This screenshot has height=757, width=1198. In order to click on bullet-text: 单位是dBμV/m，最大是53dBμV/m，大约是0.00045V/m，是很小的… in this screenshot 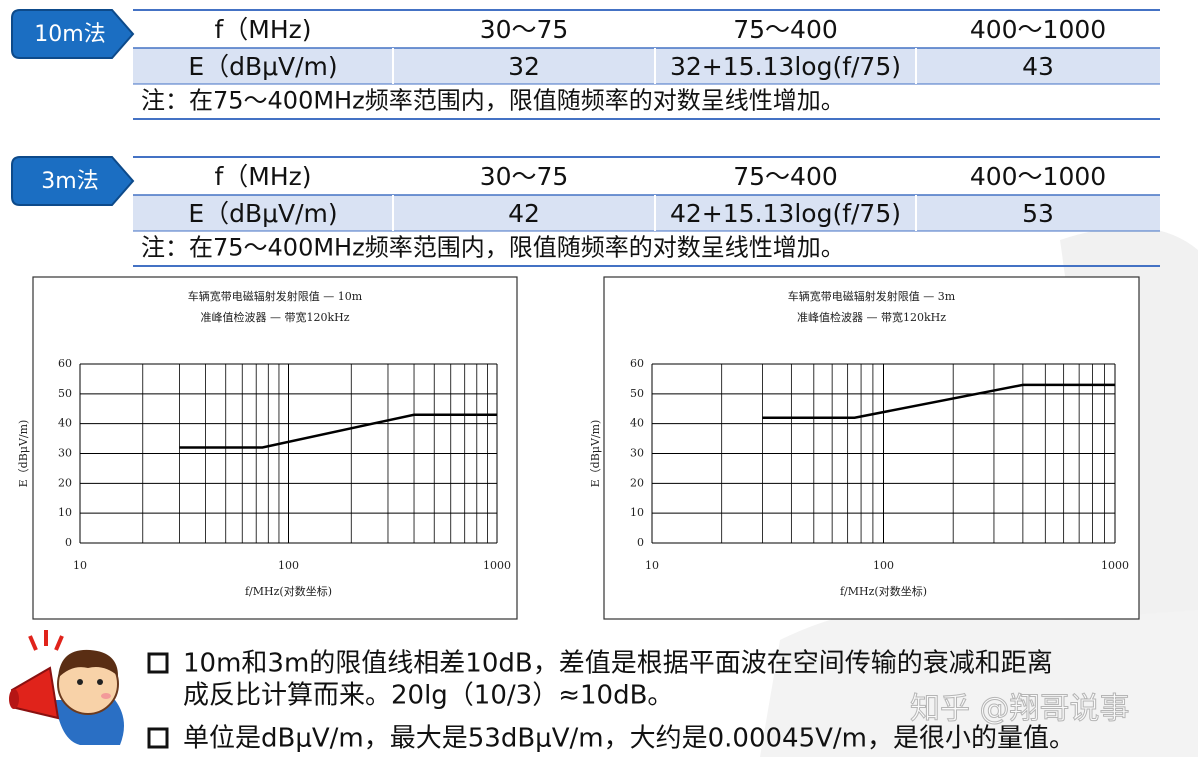, I will do `click(629, 739)`.